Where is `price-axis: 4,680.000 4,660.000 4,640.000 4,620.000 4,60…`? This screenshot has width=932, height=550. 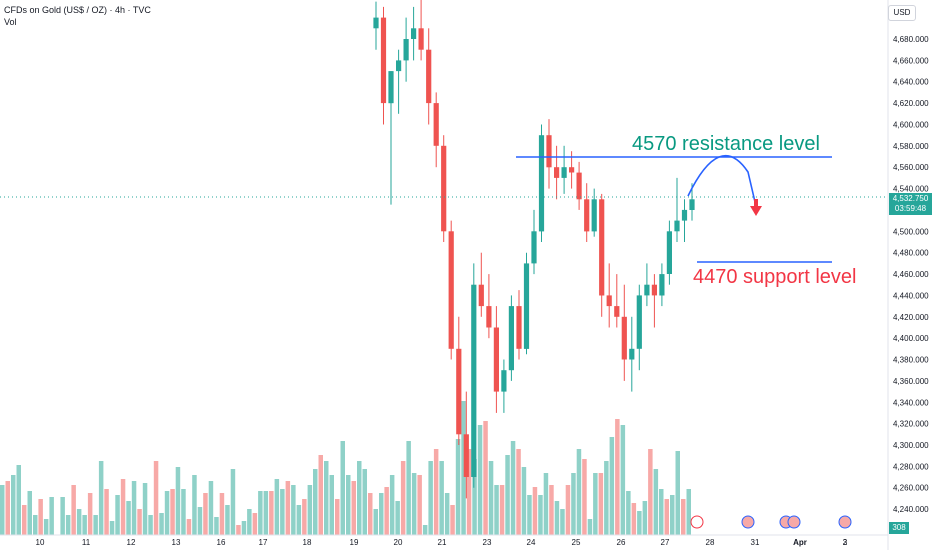 price-axis: 4,680.000 4,660.000 4,640.000 4,620.000 4,60… is located at coordinates (908, 275).